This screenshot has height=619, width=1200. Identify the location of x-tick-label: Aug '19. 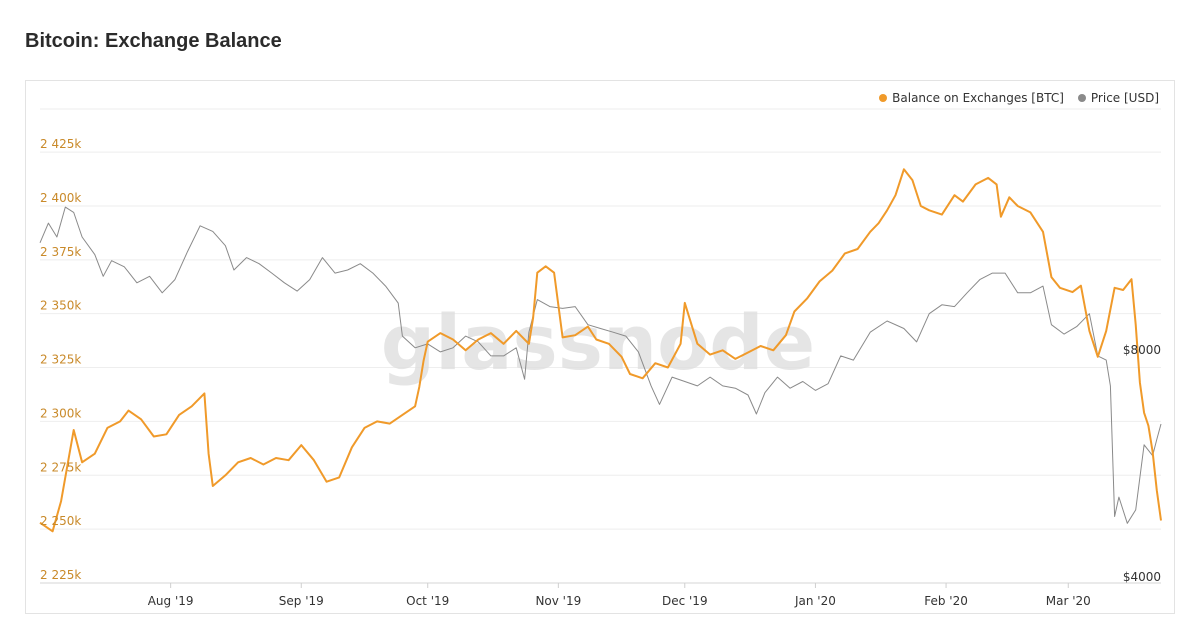
(171, 601).